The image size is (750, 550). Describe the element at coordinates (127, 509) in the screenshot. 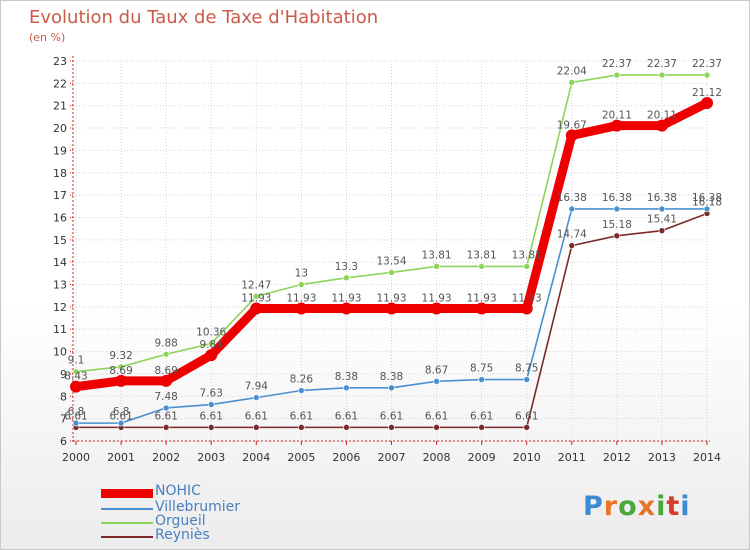

I see `legend-swatch-villebrumier` at that location.